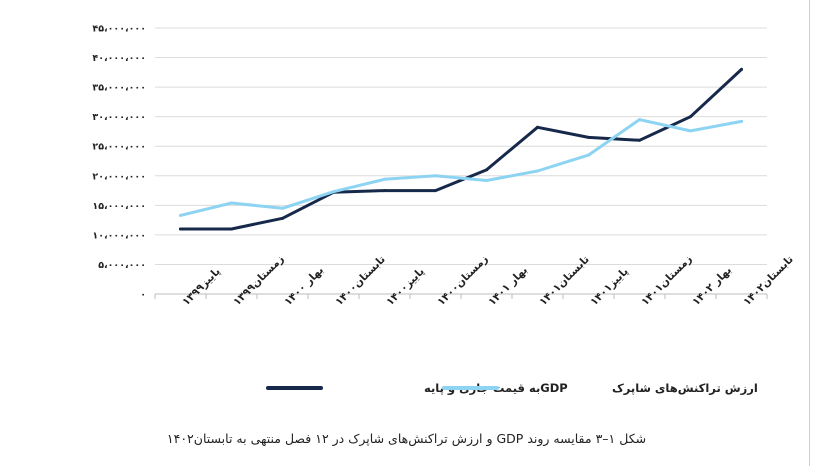 The height and width of the screenshot is (466, 813). I want to click on x-tick-label: پاییز۱۳۹۹, so click(201, 286).